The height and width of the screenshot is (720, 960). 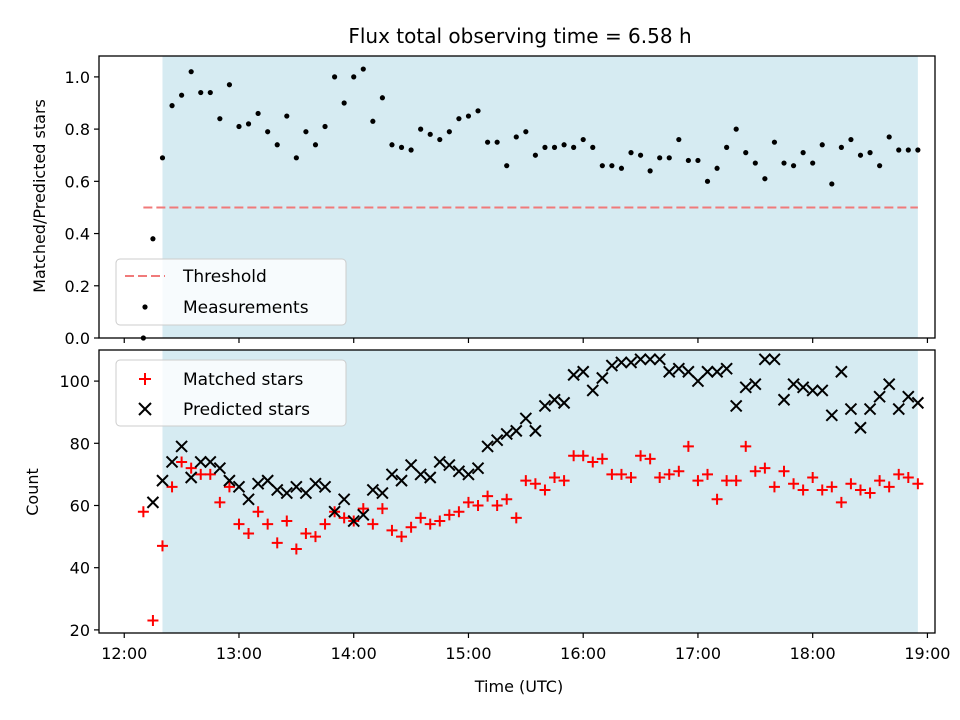 I want to click on top-legend: Threshold Measurements, so click(x=231, y=292).